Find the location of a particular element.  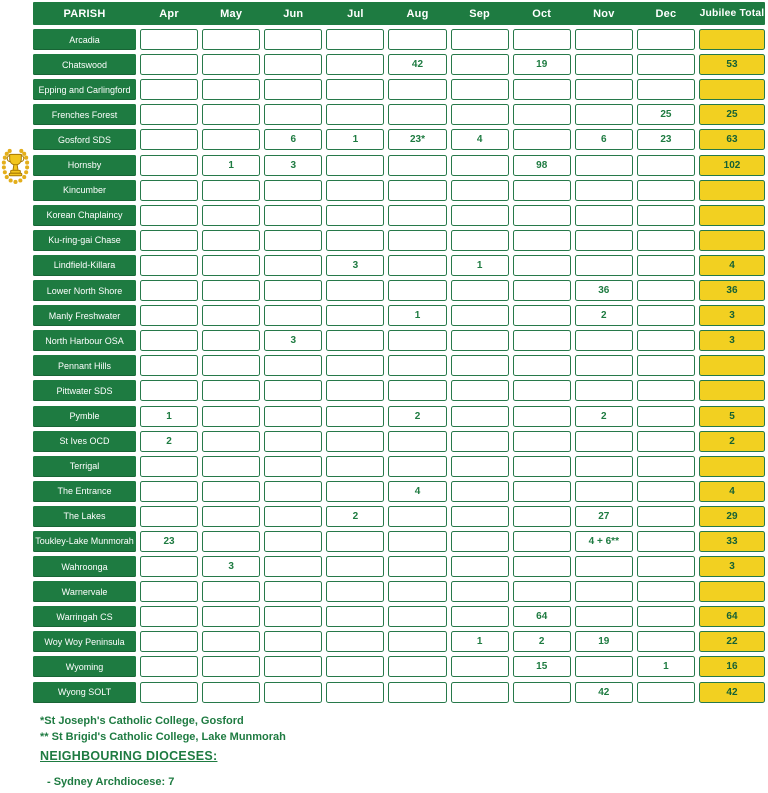

total-cell: 22 is located at coordinates (731, 642).